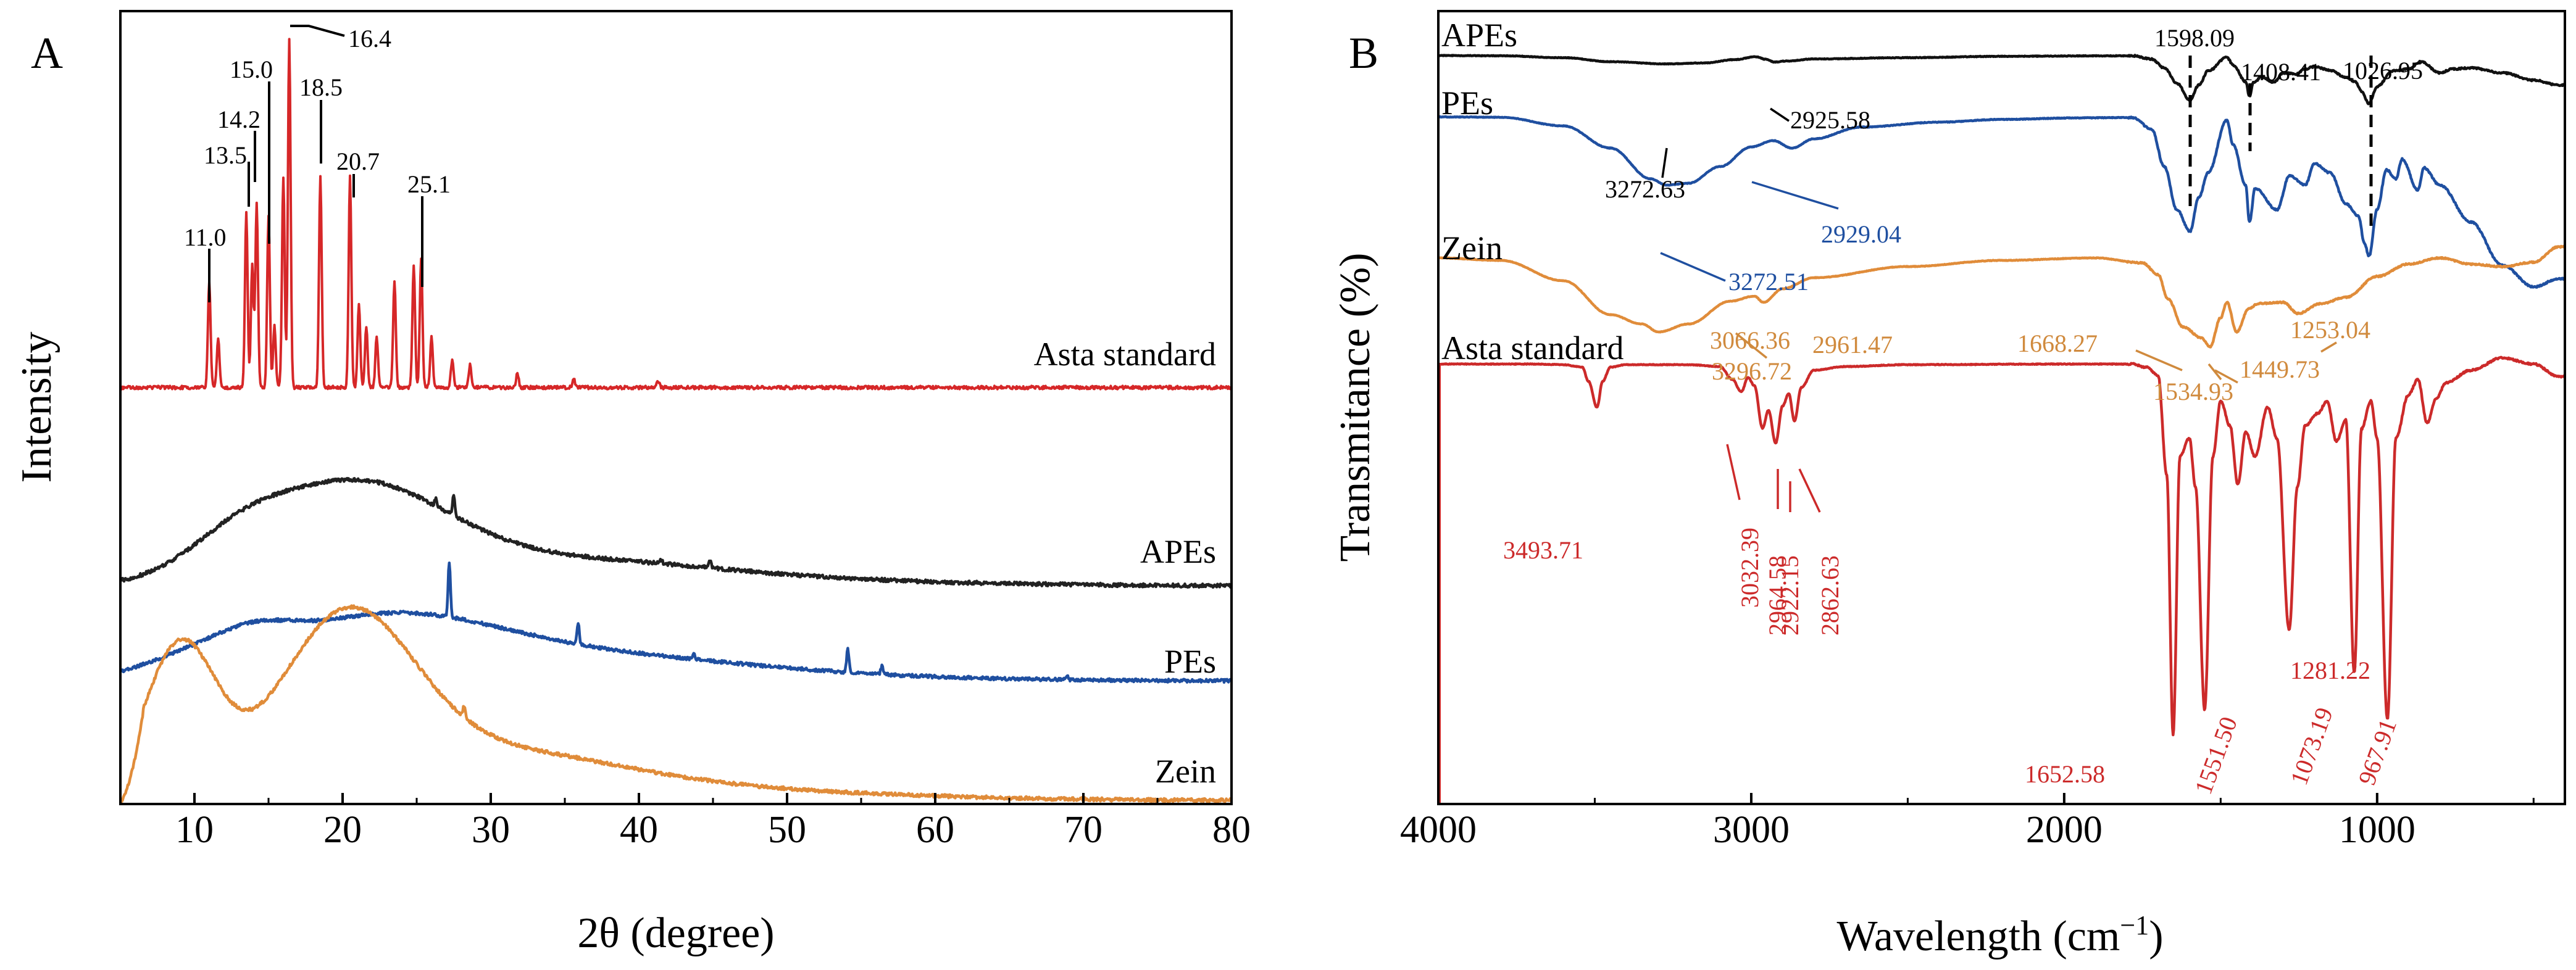 This screenshot has height=970, width=2576. What do you see at coordinates (1178, 551) in the screenshot?
I see `panel-a-label-apes: APEs` at bounding box center [1178, 551].